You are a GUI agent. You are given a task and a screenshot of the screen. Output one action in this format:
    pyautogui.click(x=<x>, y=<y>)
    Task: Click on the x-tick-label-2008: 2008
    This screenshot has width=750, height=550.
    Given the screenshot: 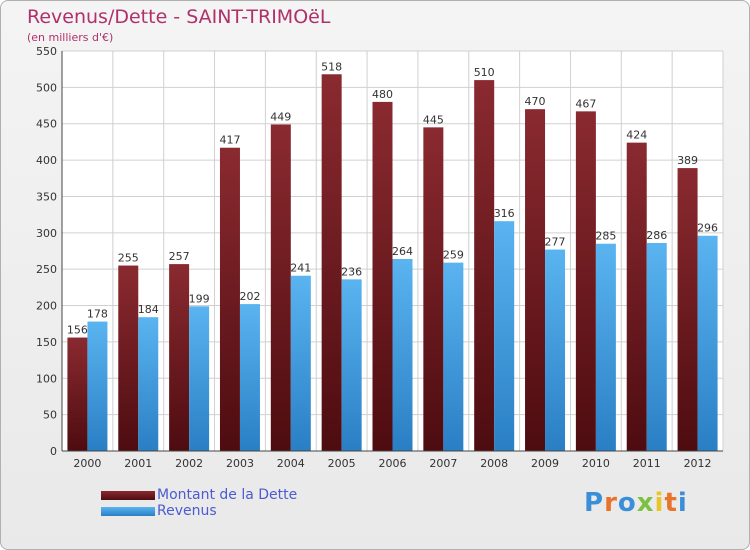 What is the action you would take?
    pyautogui.click(x=494, y=463)
    